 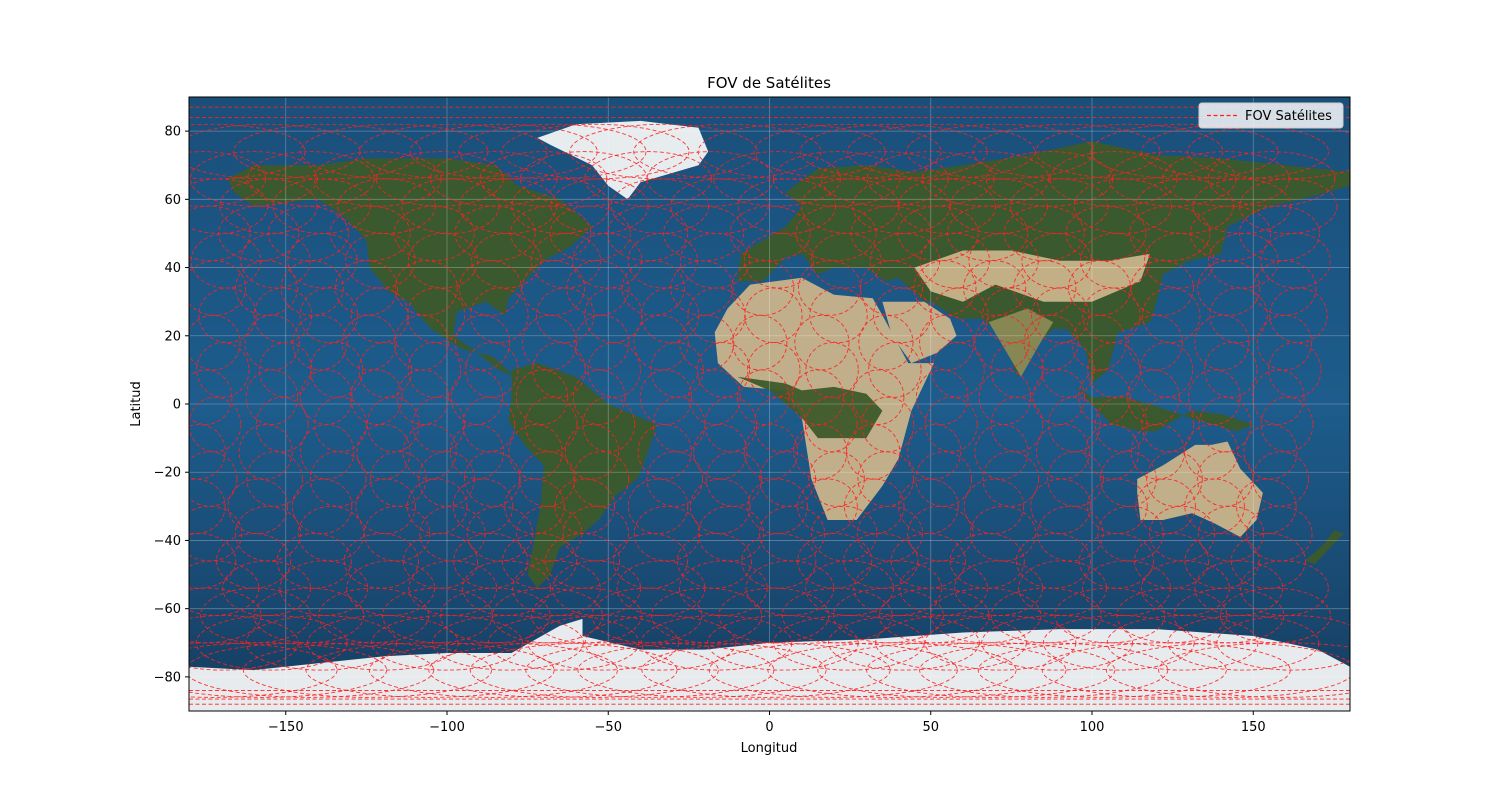 I want to click on y-axis: −80 −60 −40 −20 0 20 40 60 80, so click(x=171, y=405).